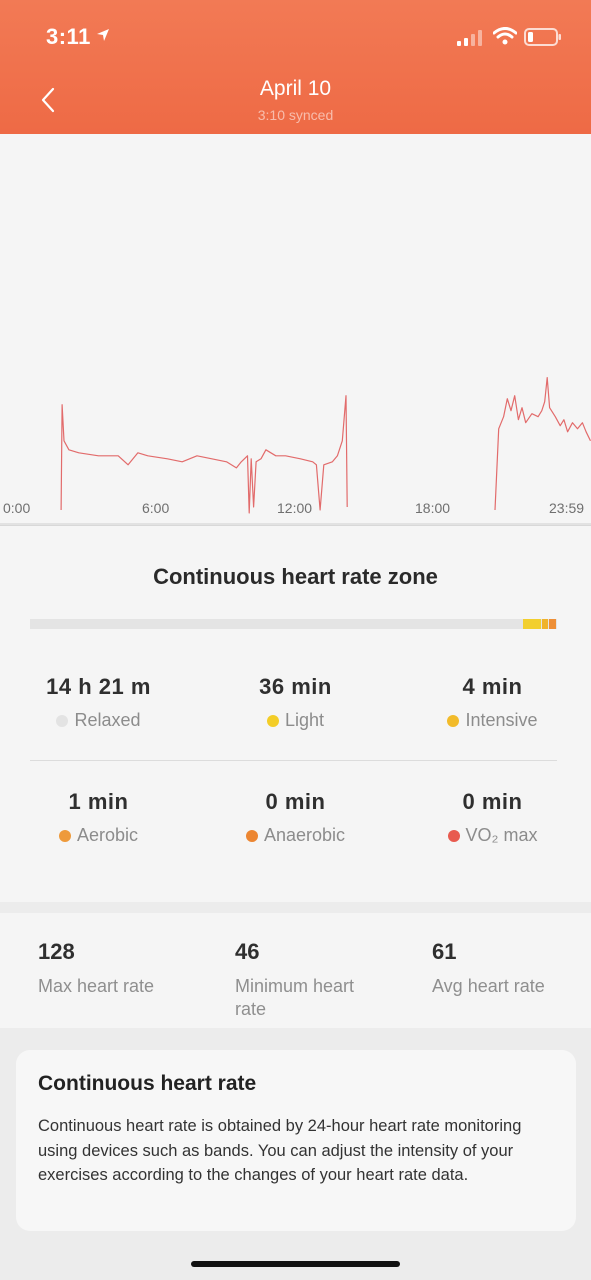  What do you see at coordinates (98, 686) in the screenshot?
I see `stat-value: 14 h 21 m` at bounding box center [98, 686].